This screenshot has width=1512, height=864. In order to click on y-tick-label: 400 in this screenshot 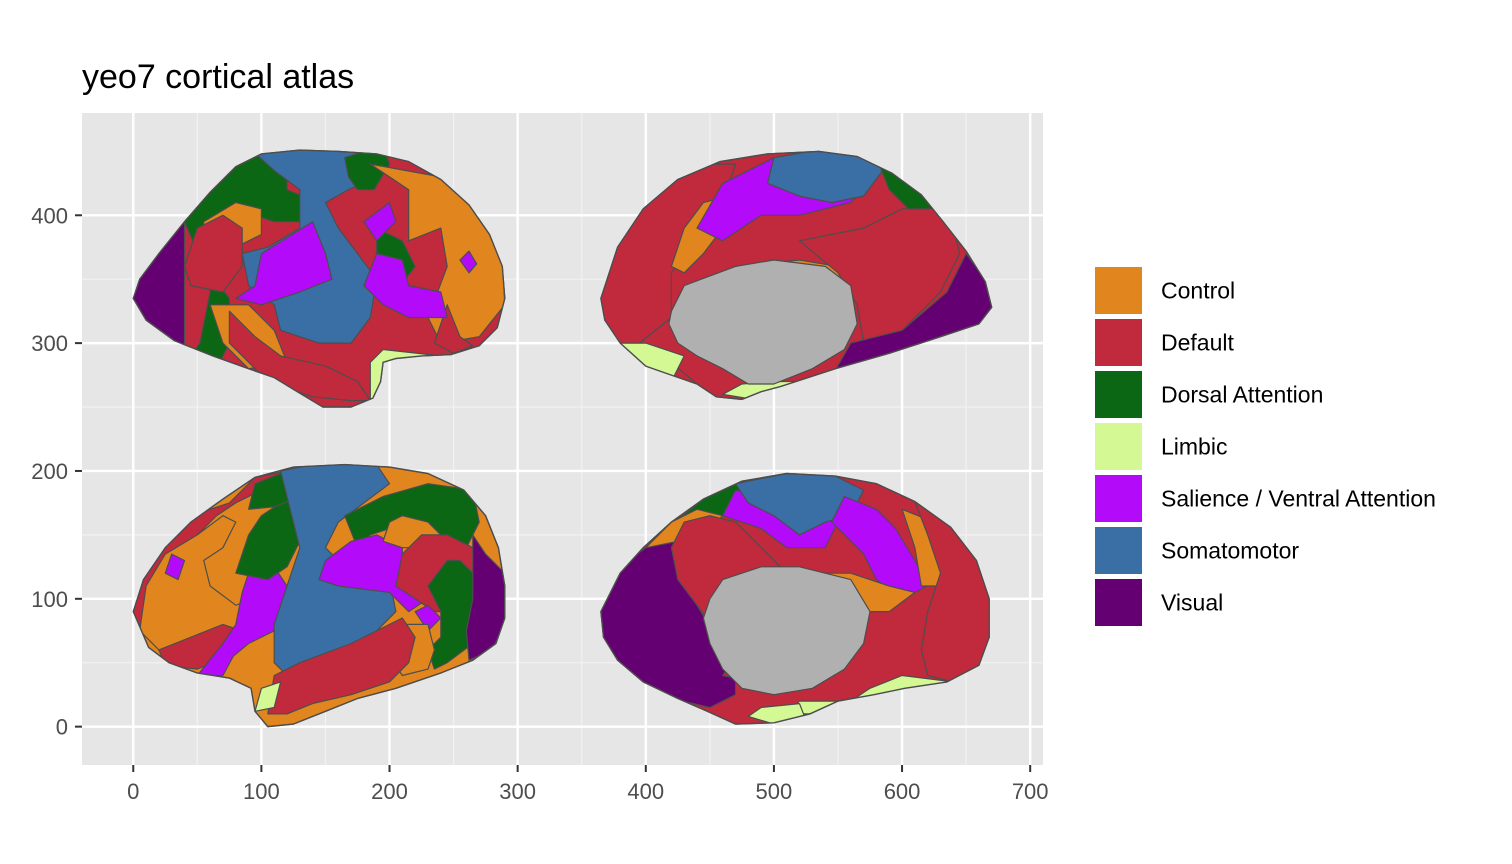, I will do `click(49, 215)`.